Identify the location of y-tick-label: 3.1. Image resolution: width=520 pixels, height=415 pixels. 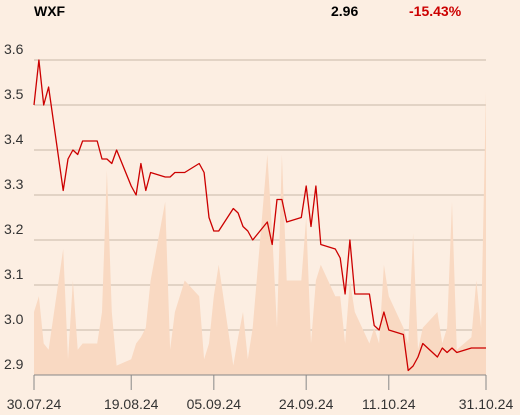
(14, 274).